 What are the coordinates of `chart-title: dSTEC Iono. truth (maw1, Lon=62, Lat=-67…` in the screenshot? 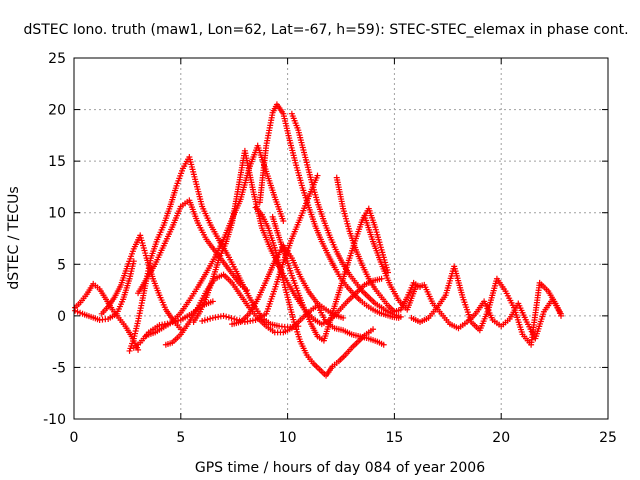 It's located at (325, 30).